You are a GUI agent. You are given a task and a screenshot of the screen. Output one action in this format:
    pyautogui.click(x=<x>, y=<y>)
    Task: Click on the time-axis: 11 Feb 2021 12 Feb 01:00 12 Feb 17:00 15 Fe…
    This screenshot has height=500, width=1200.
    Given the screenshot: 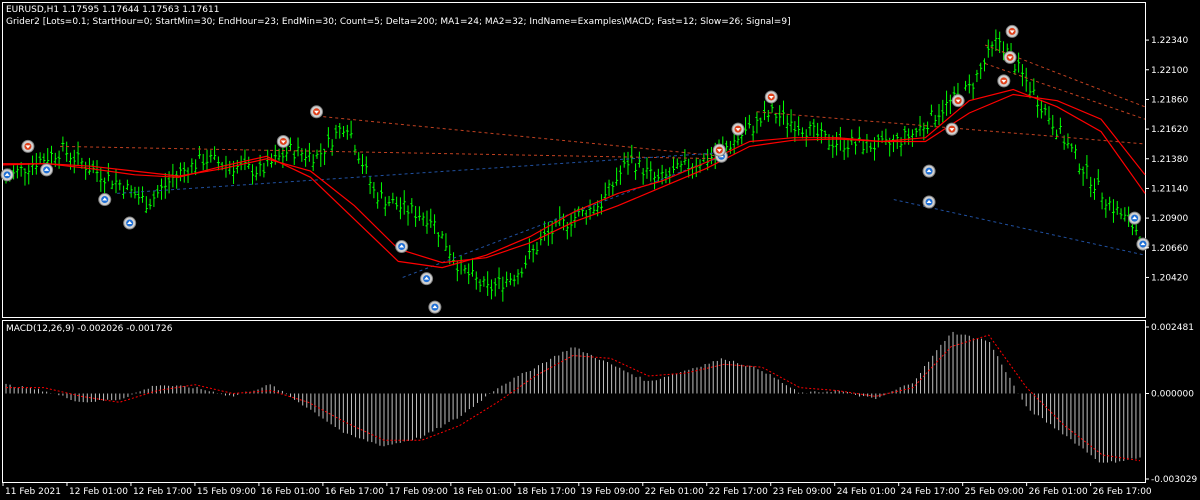 What is the action you would take?
    pyautogui.click(x=577, y=489)
    